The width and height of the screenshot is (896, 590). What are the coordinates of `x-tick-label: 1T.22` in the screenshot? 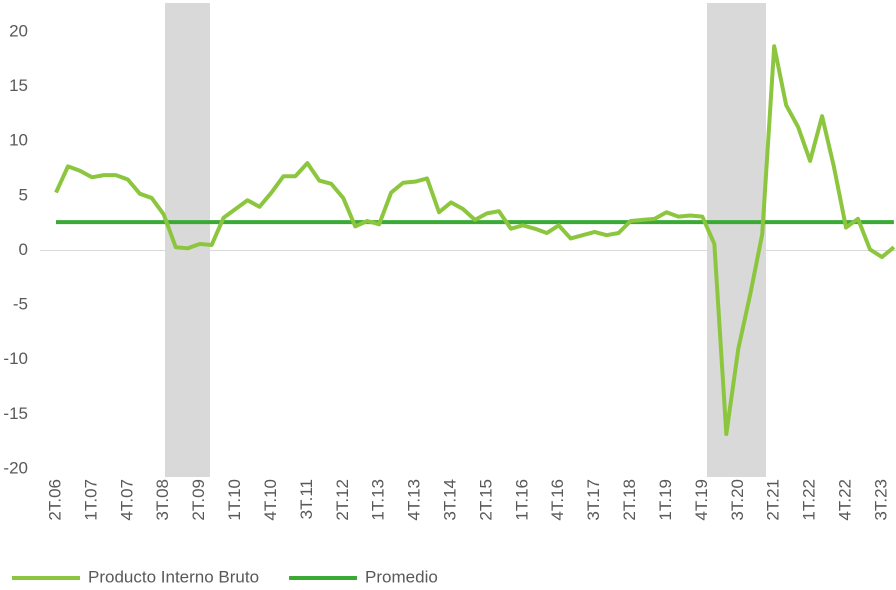 It's located at (809, 500).